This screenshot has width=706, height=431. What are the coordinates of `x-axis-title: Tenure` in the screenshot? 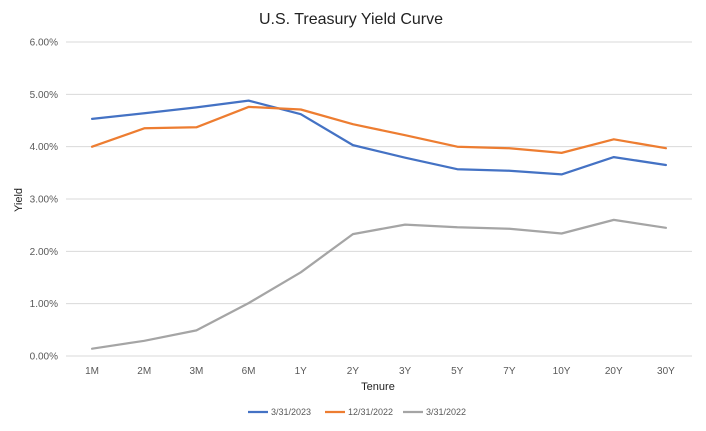 It's located at (378, 387).